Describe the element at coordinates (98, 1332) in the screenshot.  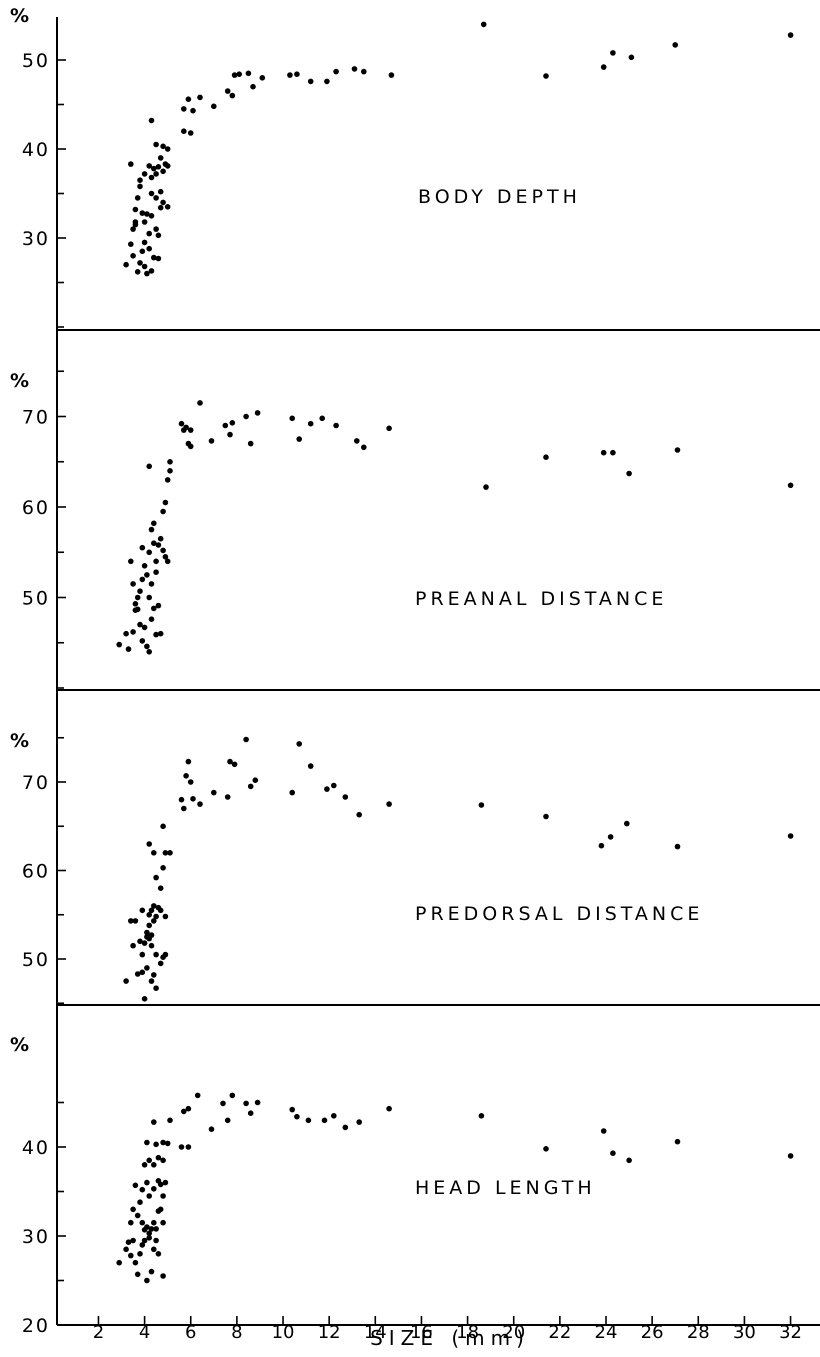
I see `x-tick-label-2: 2` at that location.